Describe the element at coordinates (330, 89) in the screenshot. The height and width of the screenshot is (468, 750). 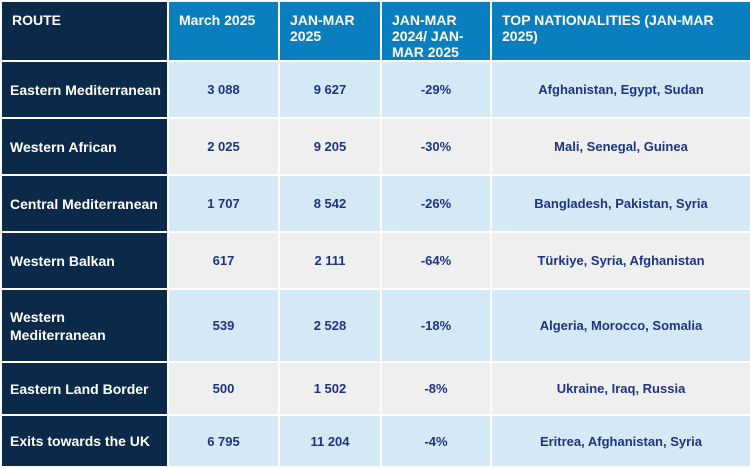
I see `janmar-cell: 9 627` at that location.